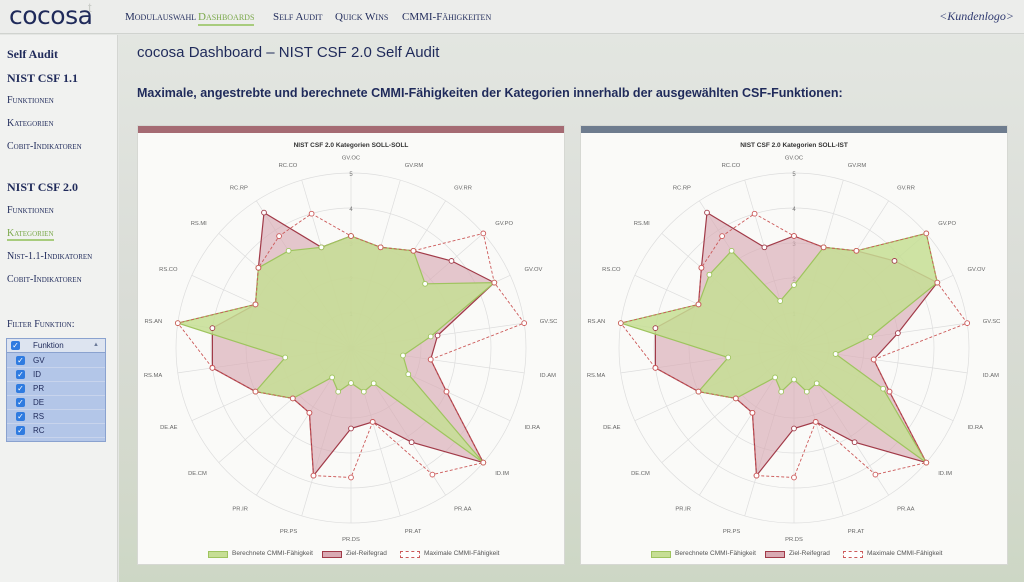 This screenshot has height=582, width=1024. I want to click on filter-function-label: Filter Funktion:, so click(41, 324).